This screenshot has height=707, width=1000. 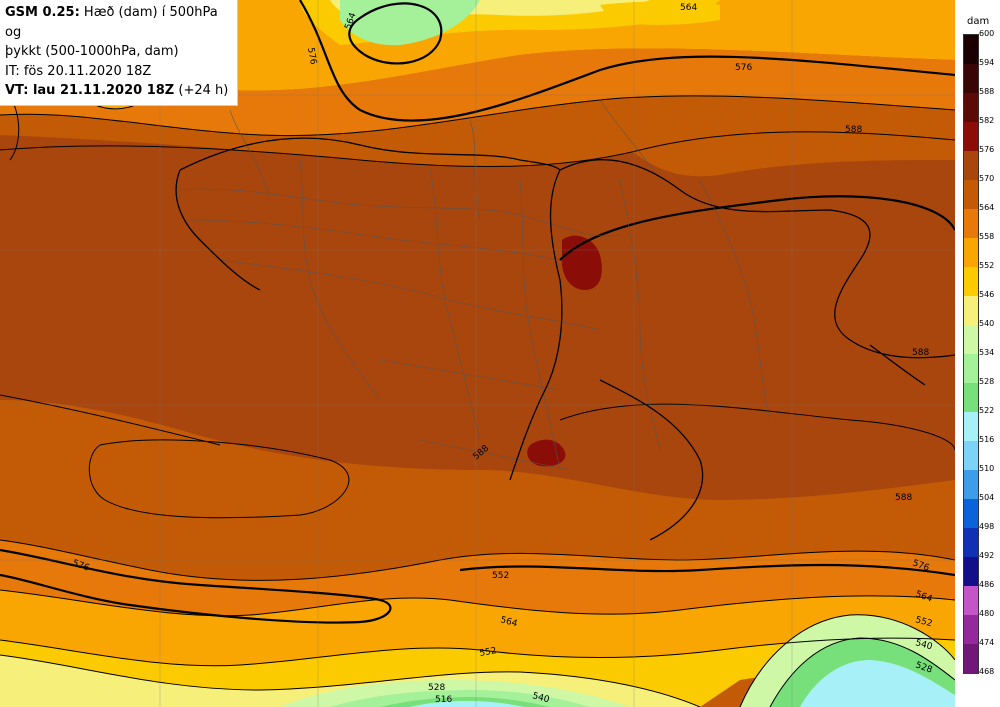 What do you see at coordinates (987, 207) in the screenshot?
I see `legend-label: 564` at bounding box center [987, 207].